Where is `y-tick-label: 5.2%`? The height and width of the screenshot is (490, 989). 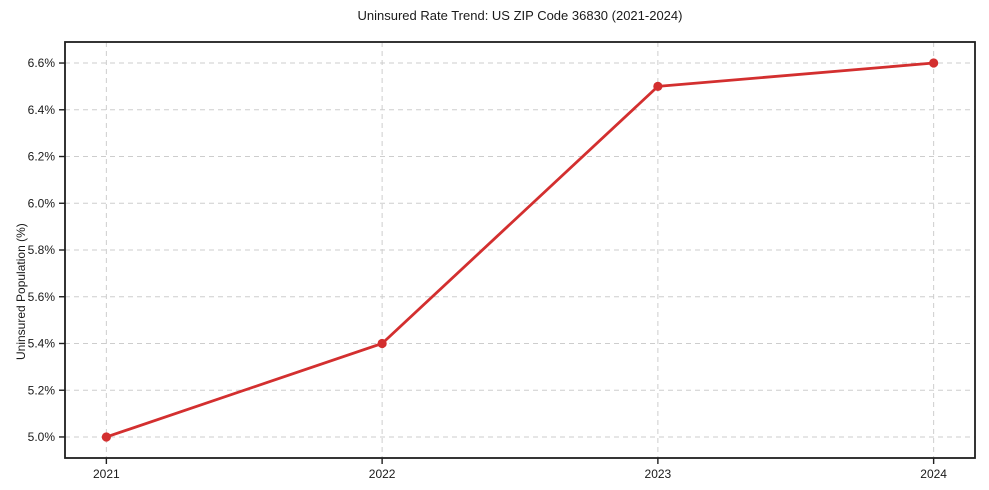 y-tick-label: 5.2% is located at coordinates (42, 390).